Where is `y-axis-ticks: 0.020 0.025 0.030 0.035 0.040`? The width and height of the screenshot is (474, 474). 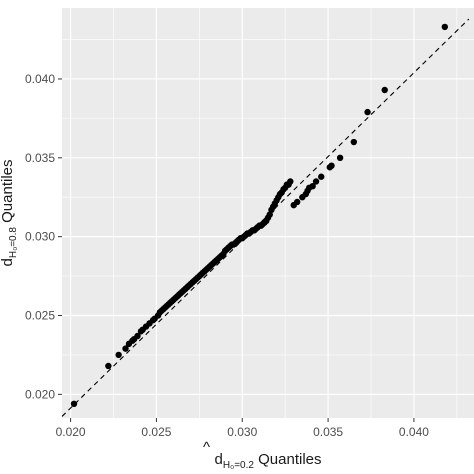 y-axis-ticks: 0.020 0.025 0.030 0.035 0.040 is located at coordinates (43, 236).